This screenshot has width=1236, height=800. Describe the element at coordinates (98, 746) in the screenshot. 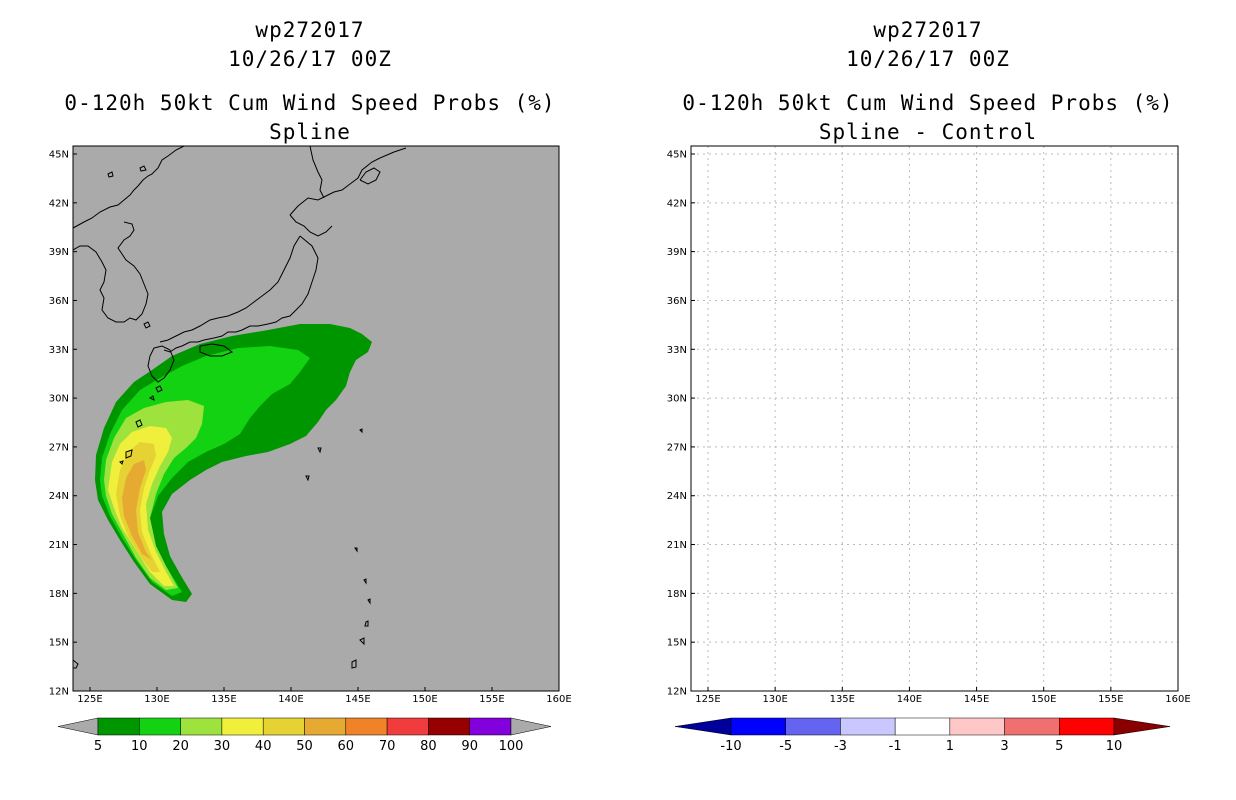

I see `left-colorbar-label: 5` at that location.